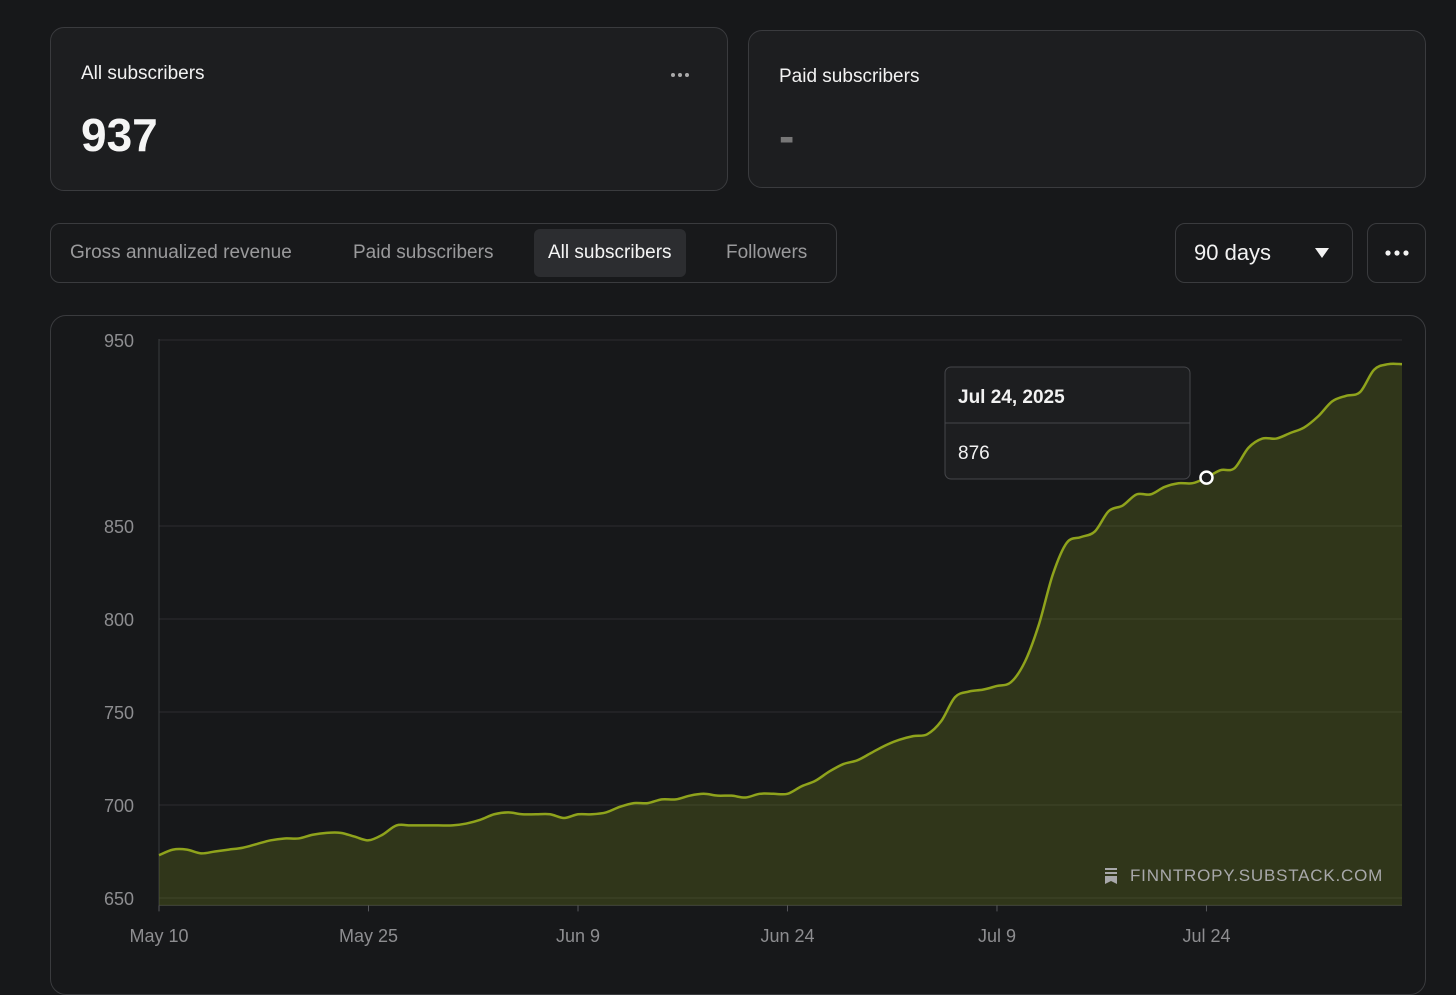 The width and height of the screenshot is (1456, 995). What do you see at coordinates (119, 341) in the screenshot?
I see `y-tick-label: 950` at bounding box center [119, 341].